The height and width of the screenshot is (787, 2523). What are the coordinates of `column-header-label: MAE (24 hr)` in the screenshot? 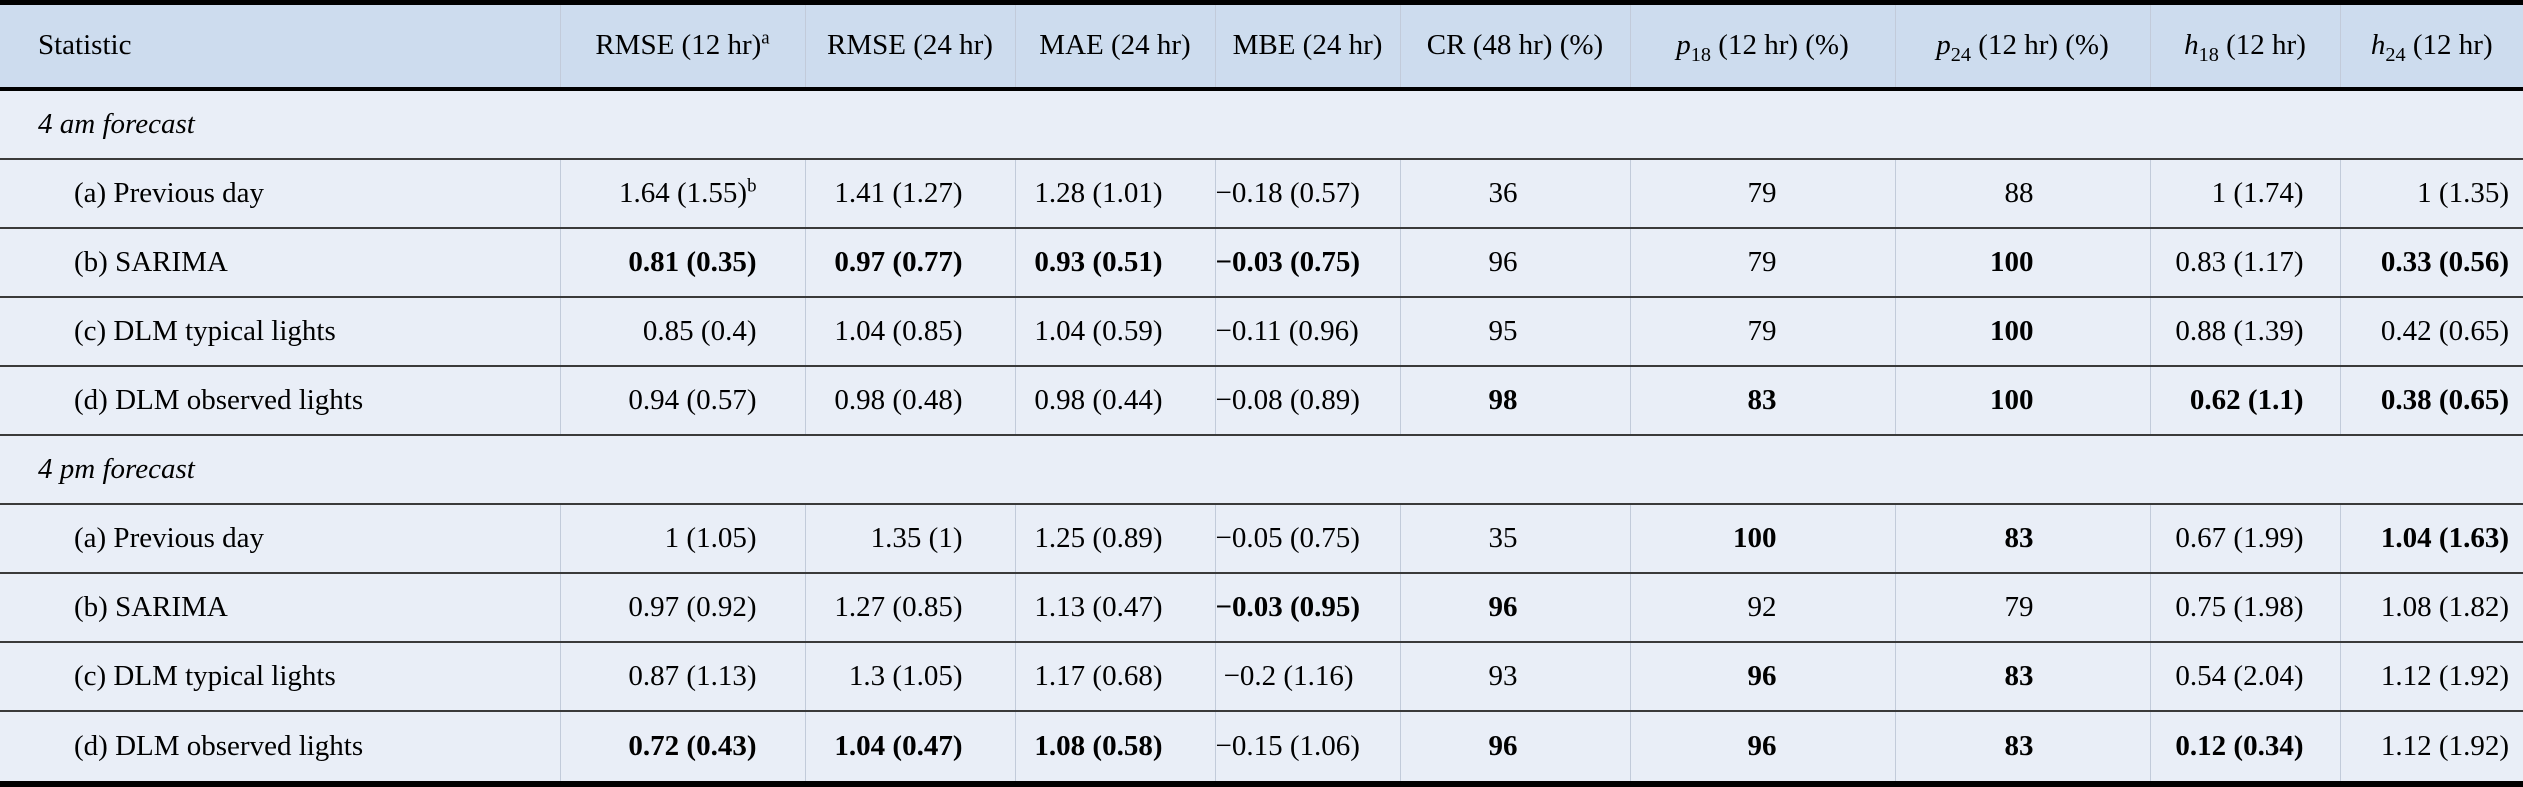 It's located at (1115, 45).